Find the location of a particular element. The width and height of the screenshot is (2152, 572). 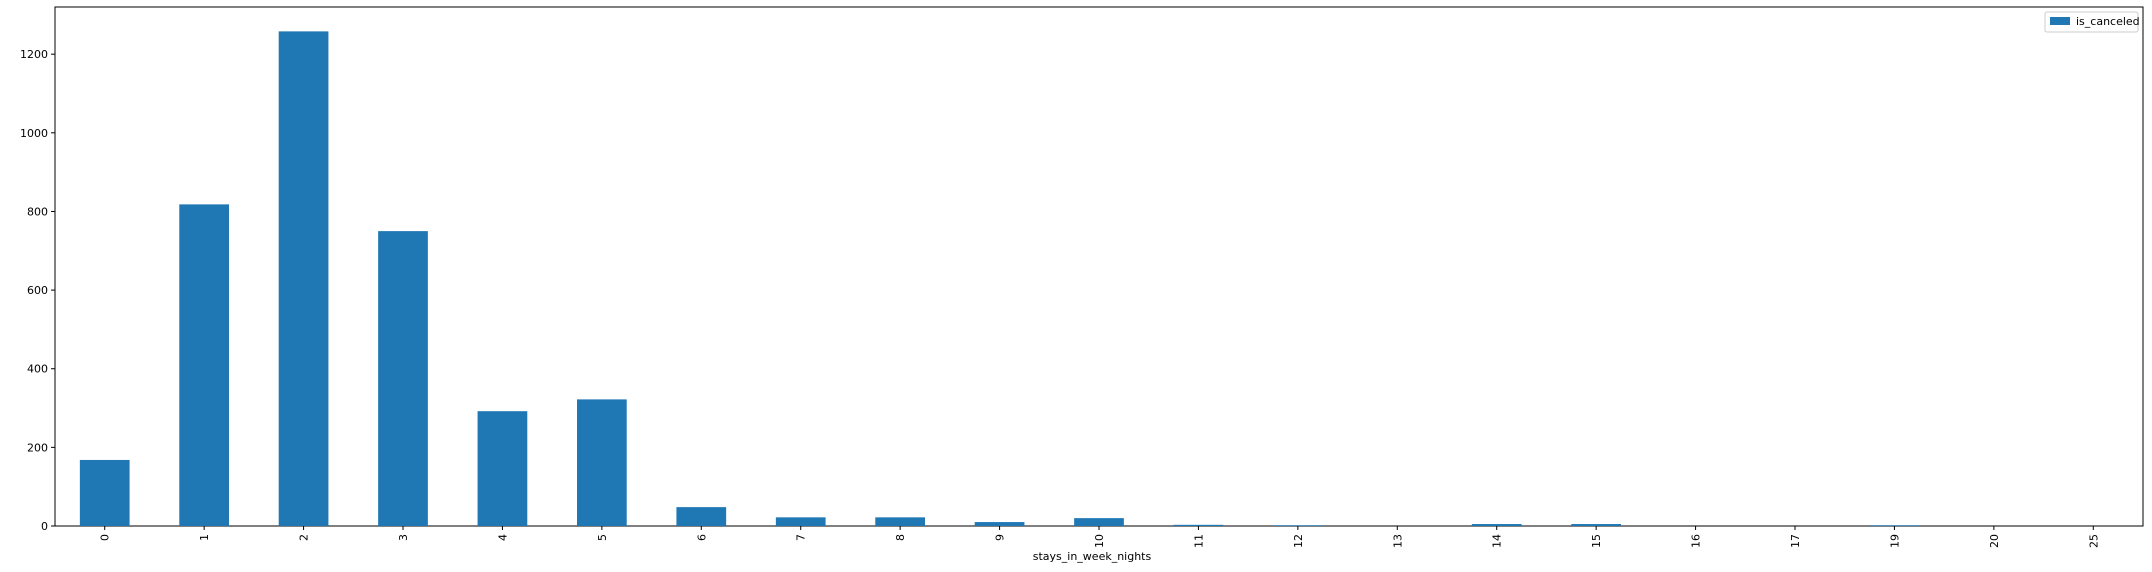

x-tick-label: 10 is located at coordinates (1099, 541).